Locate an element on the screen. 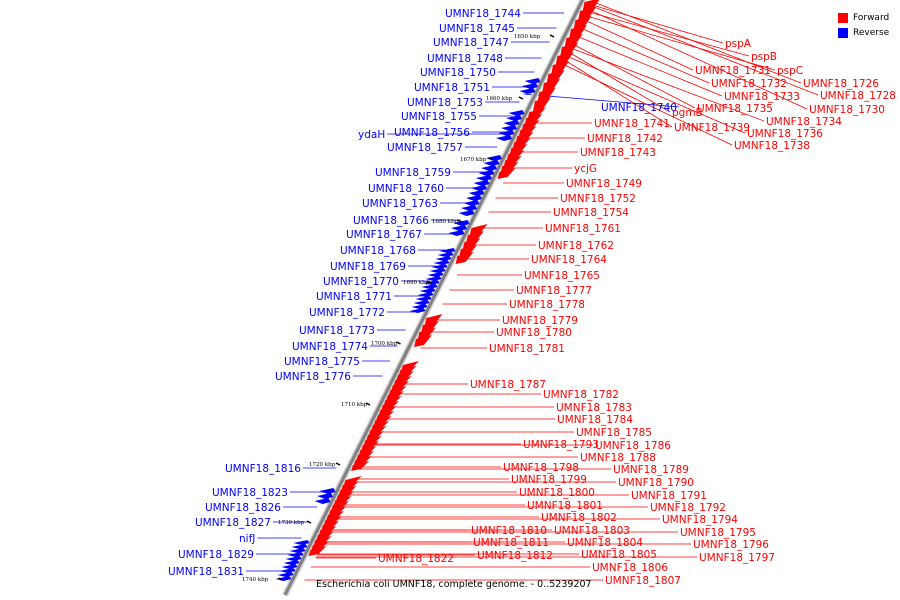 The image size is (900, 600). gene-label: UMNF18_1764 is located at coordinates (569, 260).